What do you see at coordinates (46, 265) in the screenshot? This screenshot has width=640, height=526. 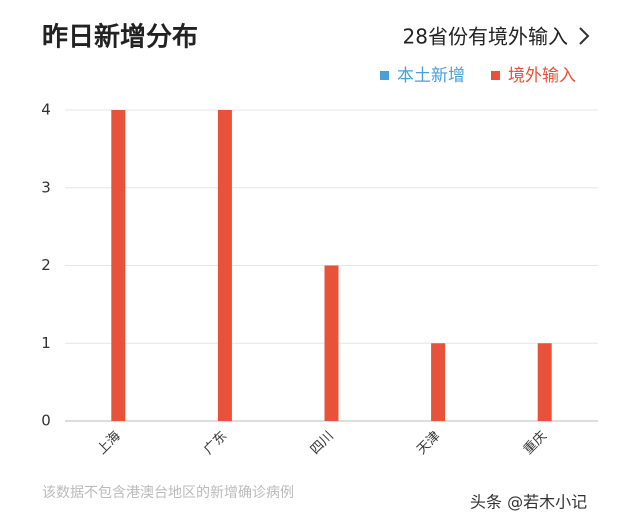 I see `y-tick-label: 2` at bounding box center [46, 265].